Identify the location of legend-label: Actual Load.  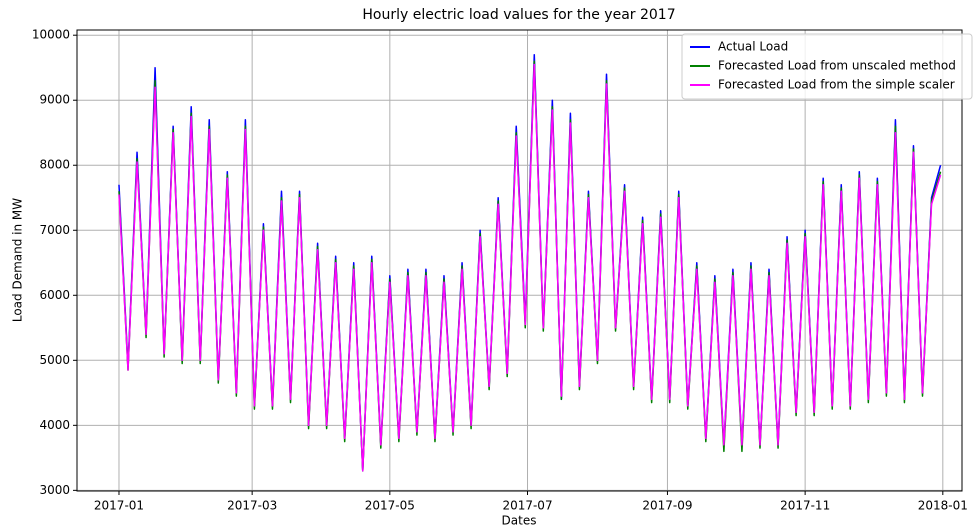
(753, 47).